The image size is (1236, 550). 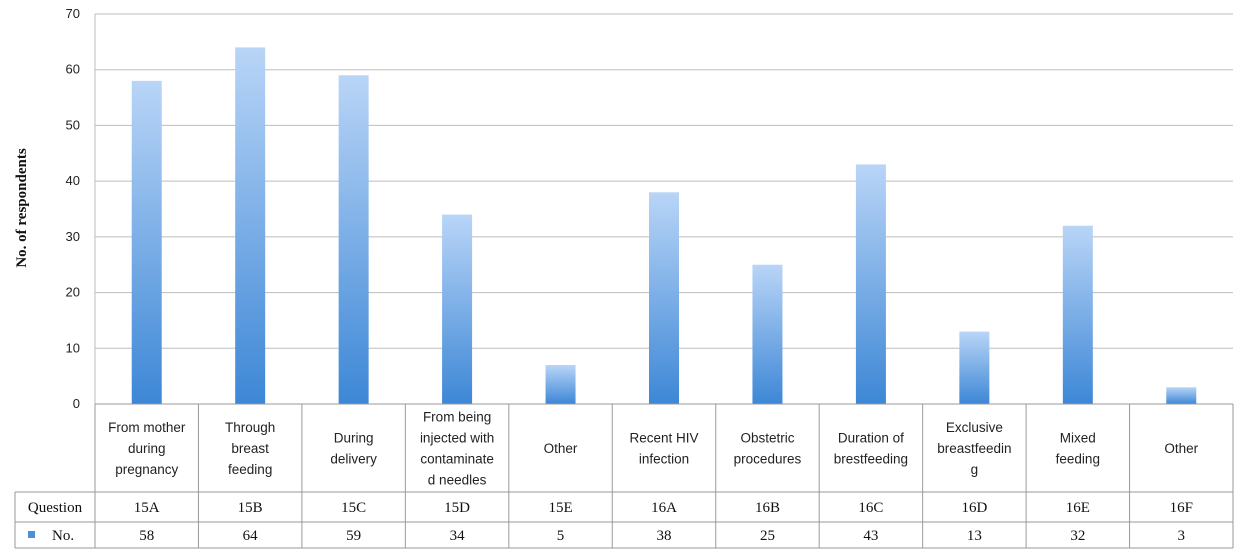 What do you see at coordinates (767, 508) in the screenshot?
I see `table-cell-question: 16B` at bounding box center [767, 508].